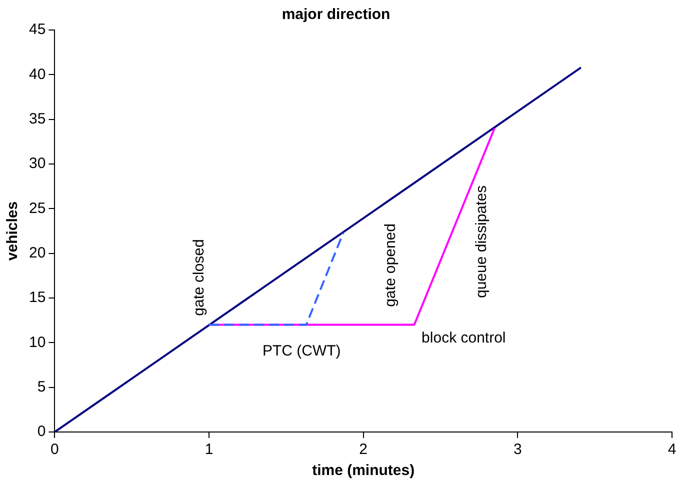 Image resolution: width=686 pixels, height=480 pixels. What do you see at coordinates (37, 119) in the screenshot?
I see `y-tick-label: 35` at bounding box center [37, 119].